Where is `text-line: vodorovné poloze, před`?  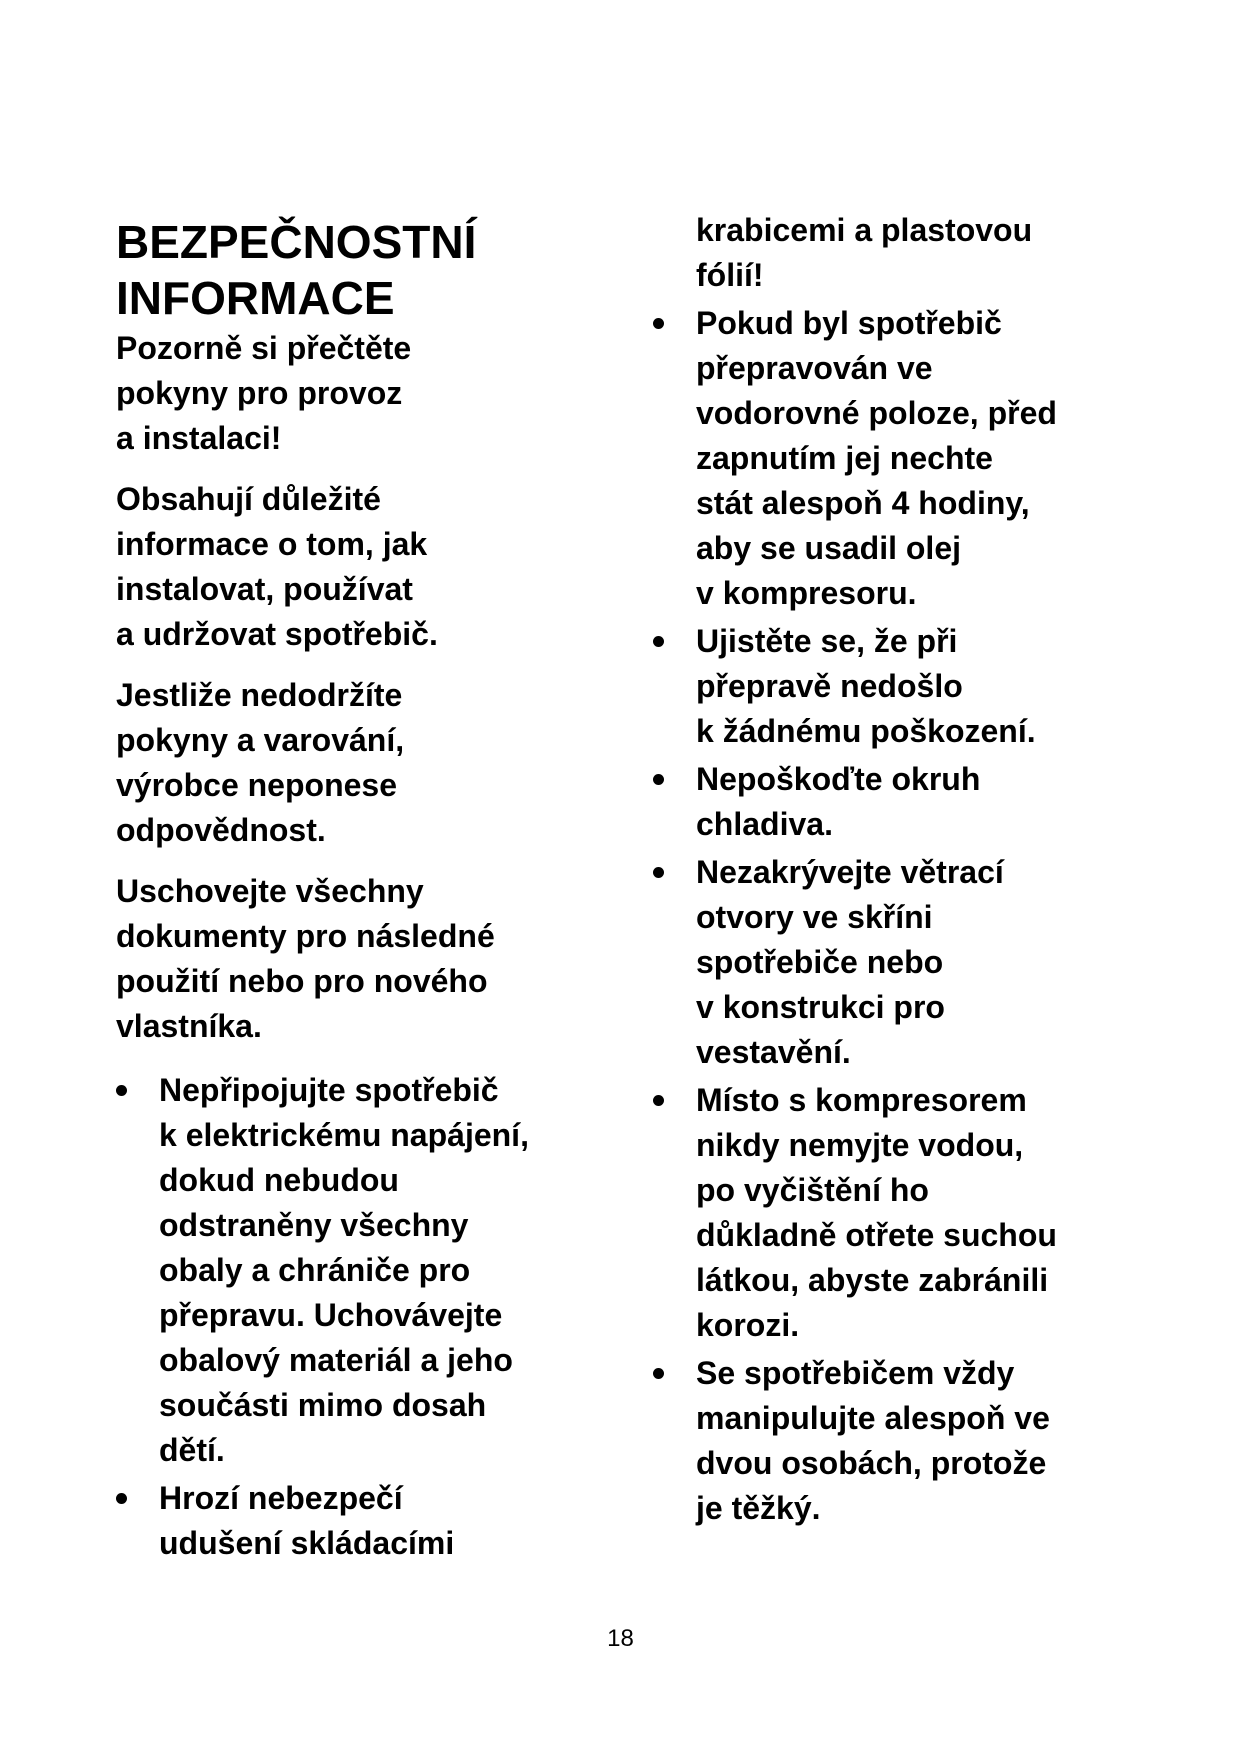
text-line: vodorovné poloze, před is located at coordinates (876, 413).